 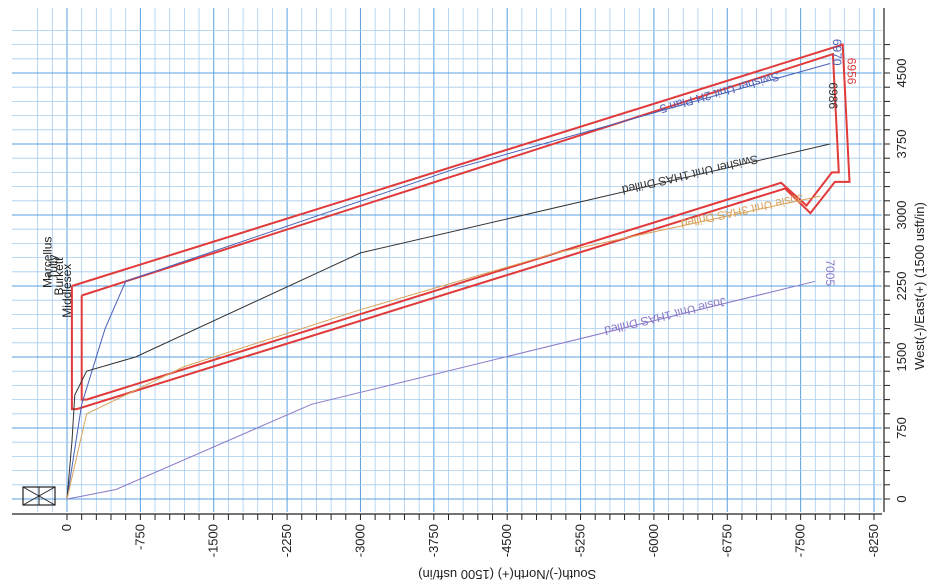 I want to click on depth-label-3: 7005, so click(x=830, y=272).